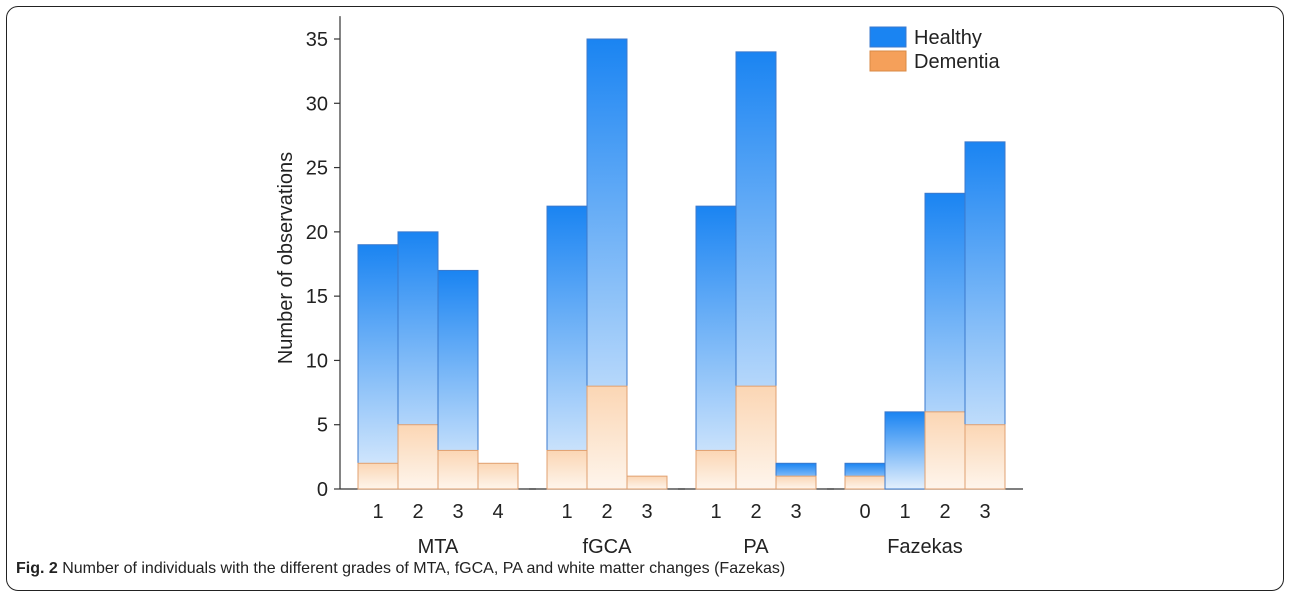 The width and height of the screenshot is (1292, 599). Describe the element at coordinates (286, 258) in the screenshot. I see `y-axis-label: Number of observations` at that location.